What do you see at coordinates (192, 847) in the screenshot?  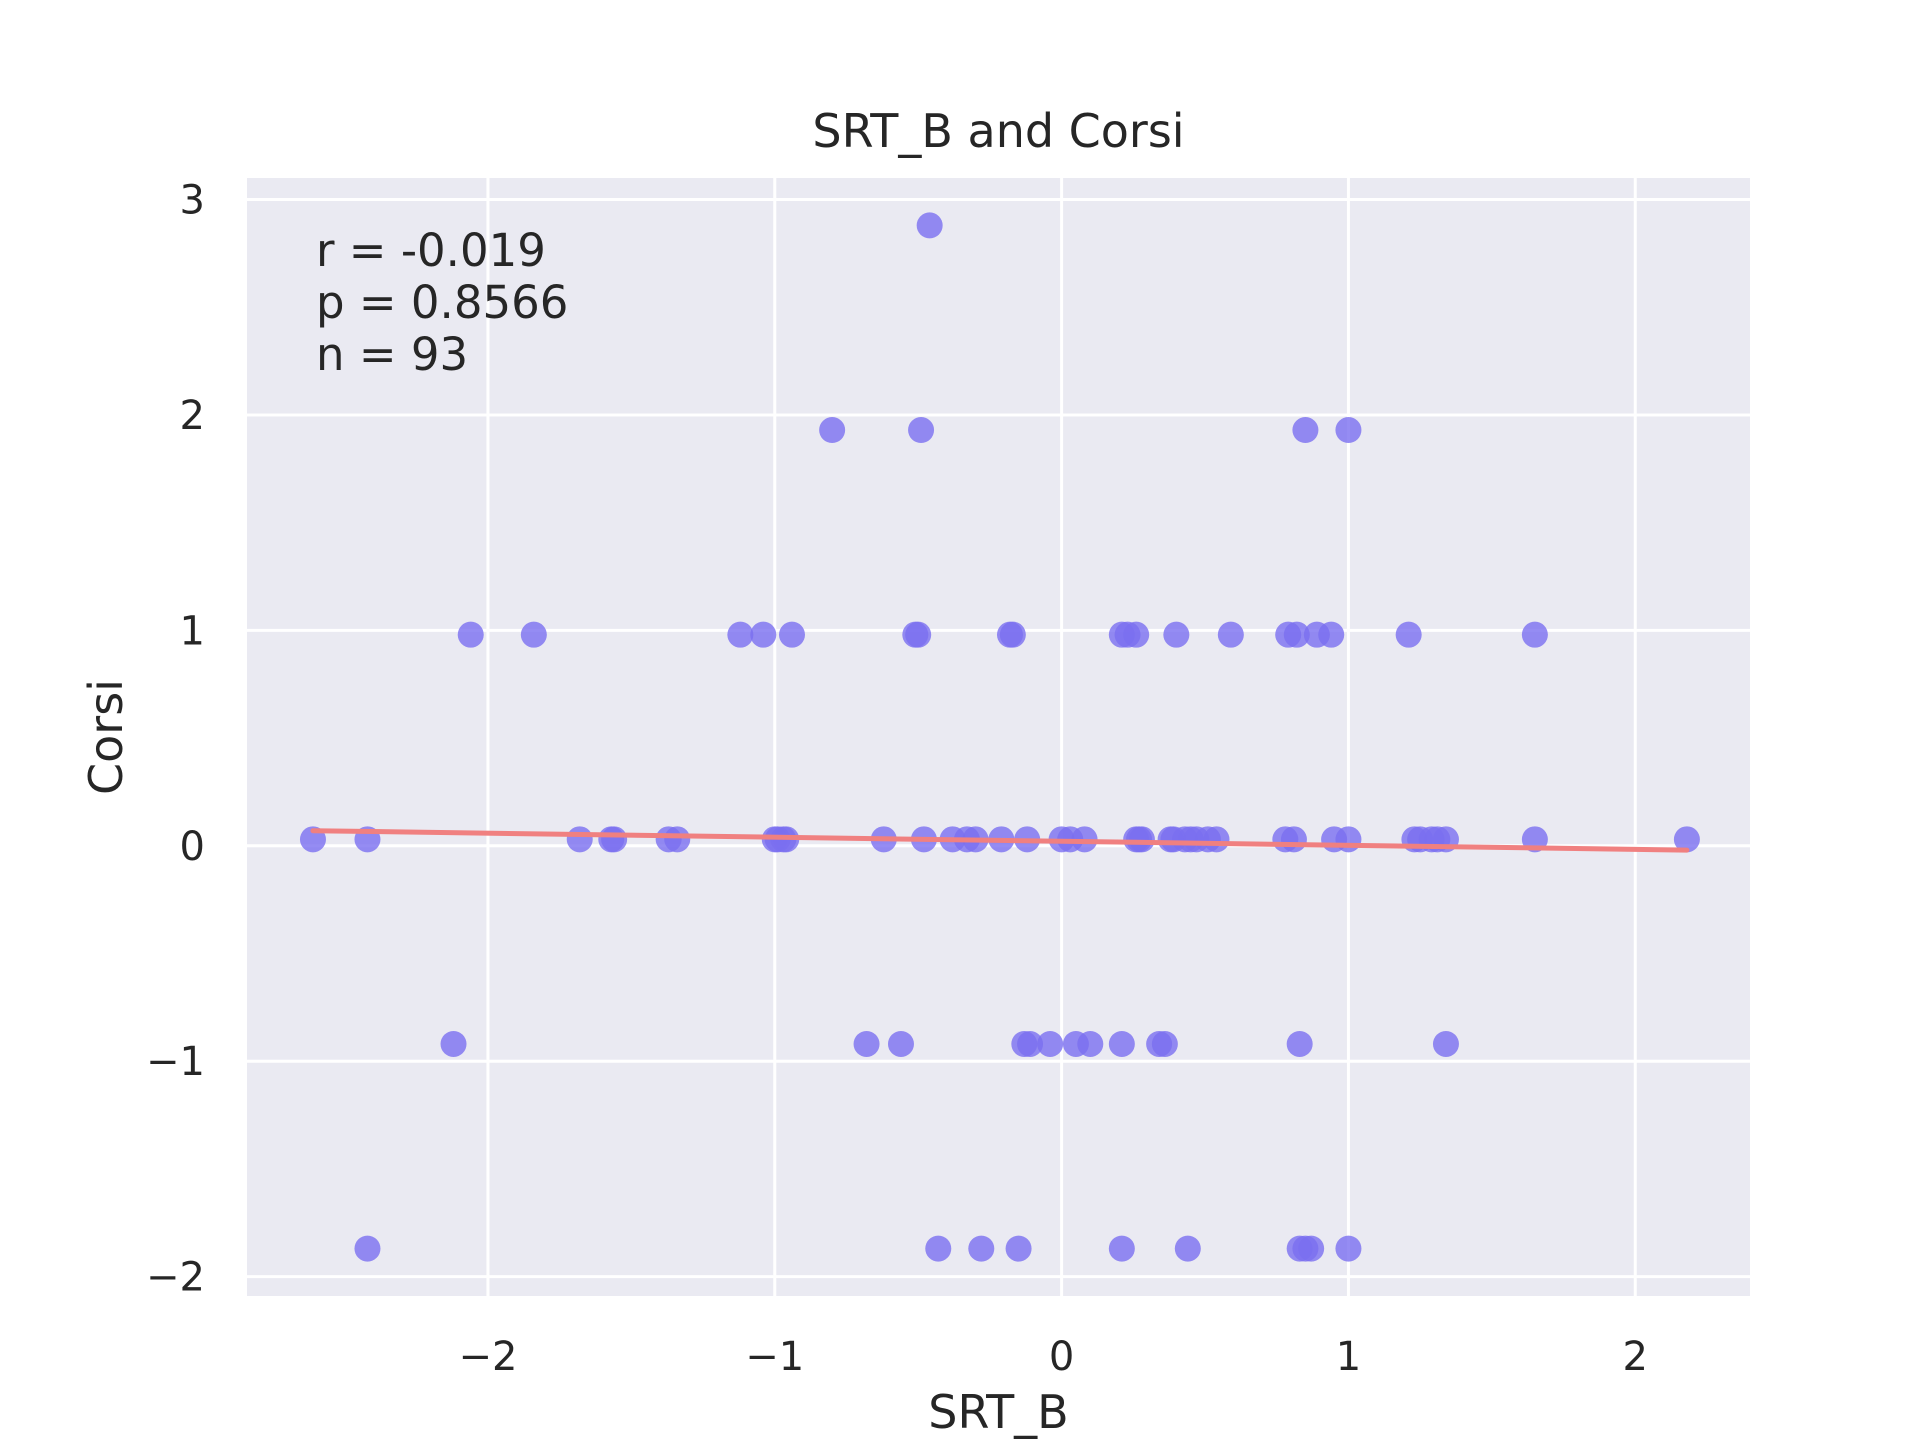 I see `y-tick-label: 0` at bounding box center [192, 847].